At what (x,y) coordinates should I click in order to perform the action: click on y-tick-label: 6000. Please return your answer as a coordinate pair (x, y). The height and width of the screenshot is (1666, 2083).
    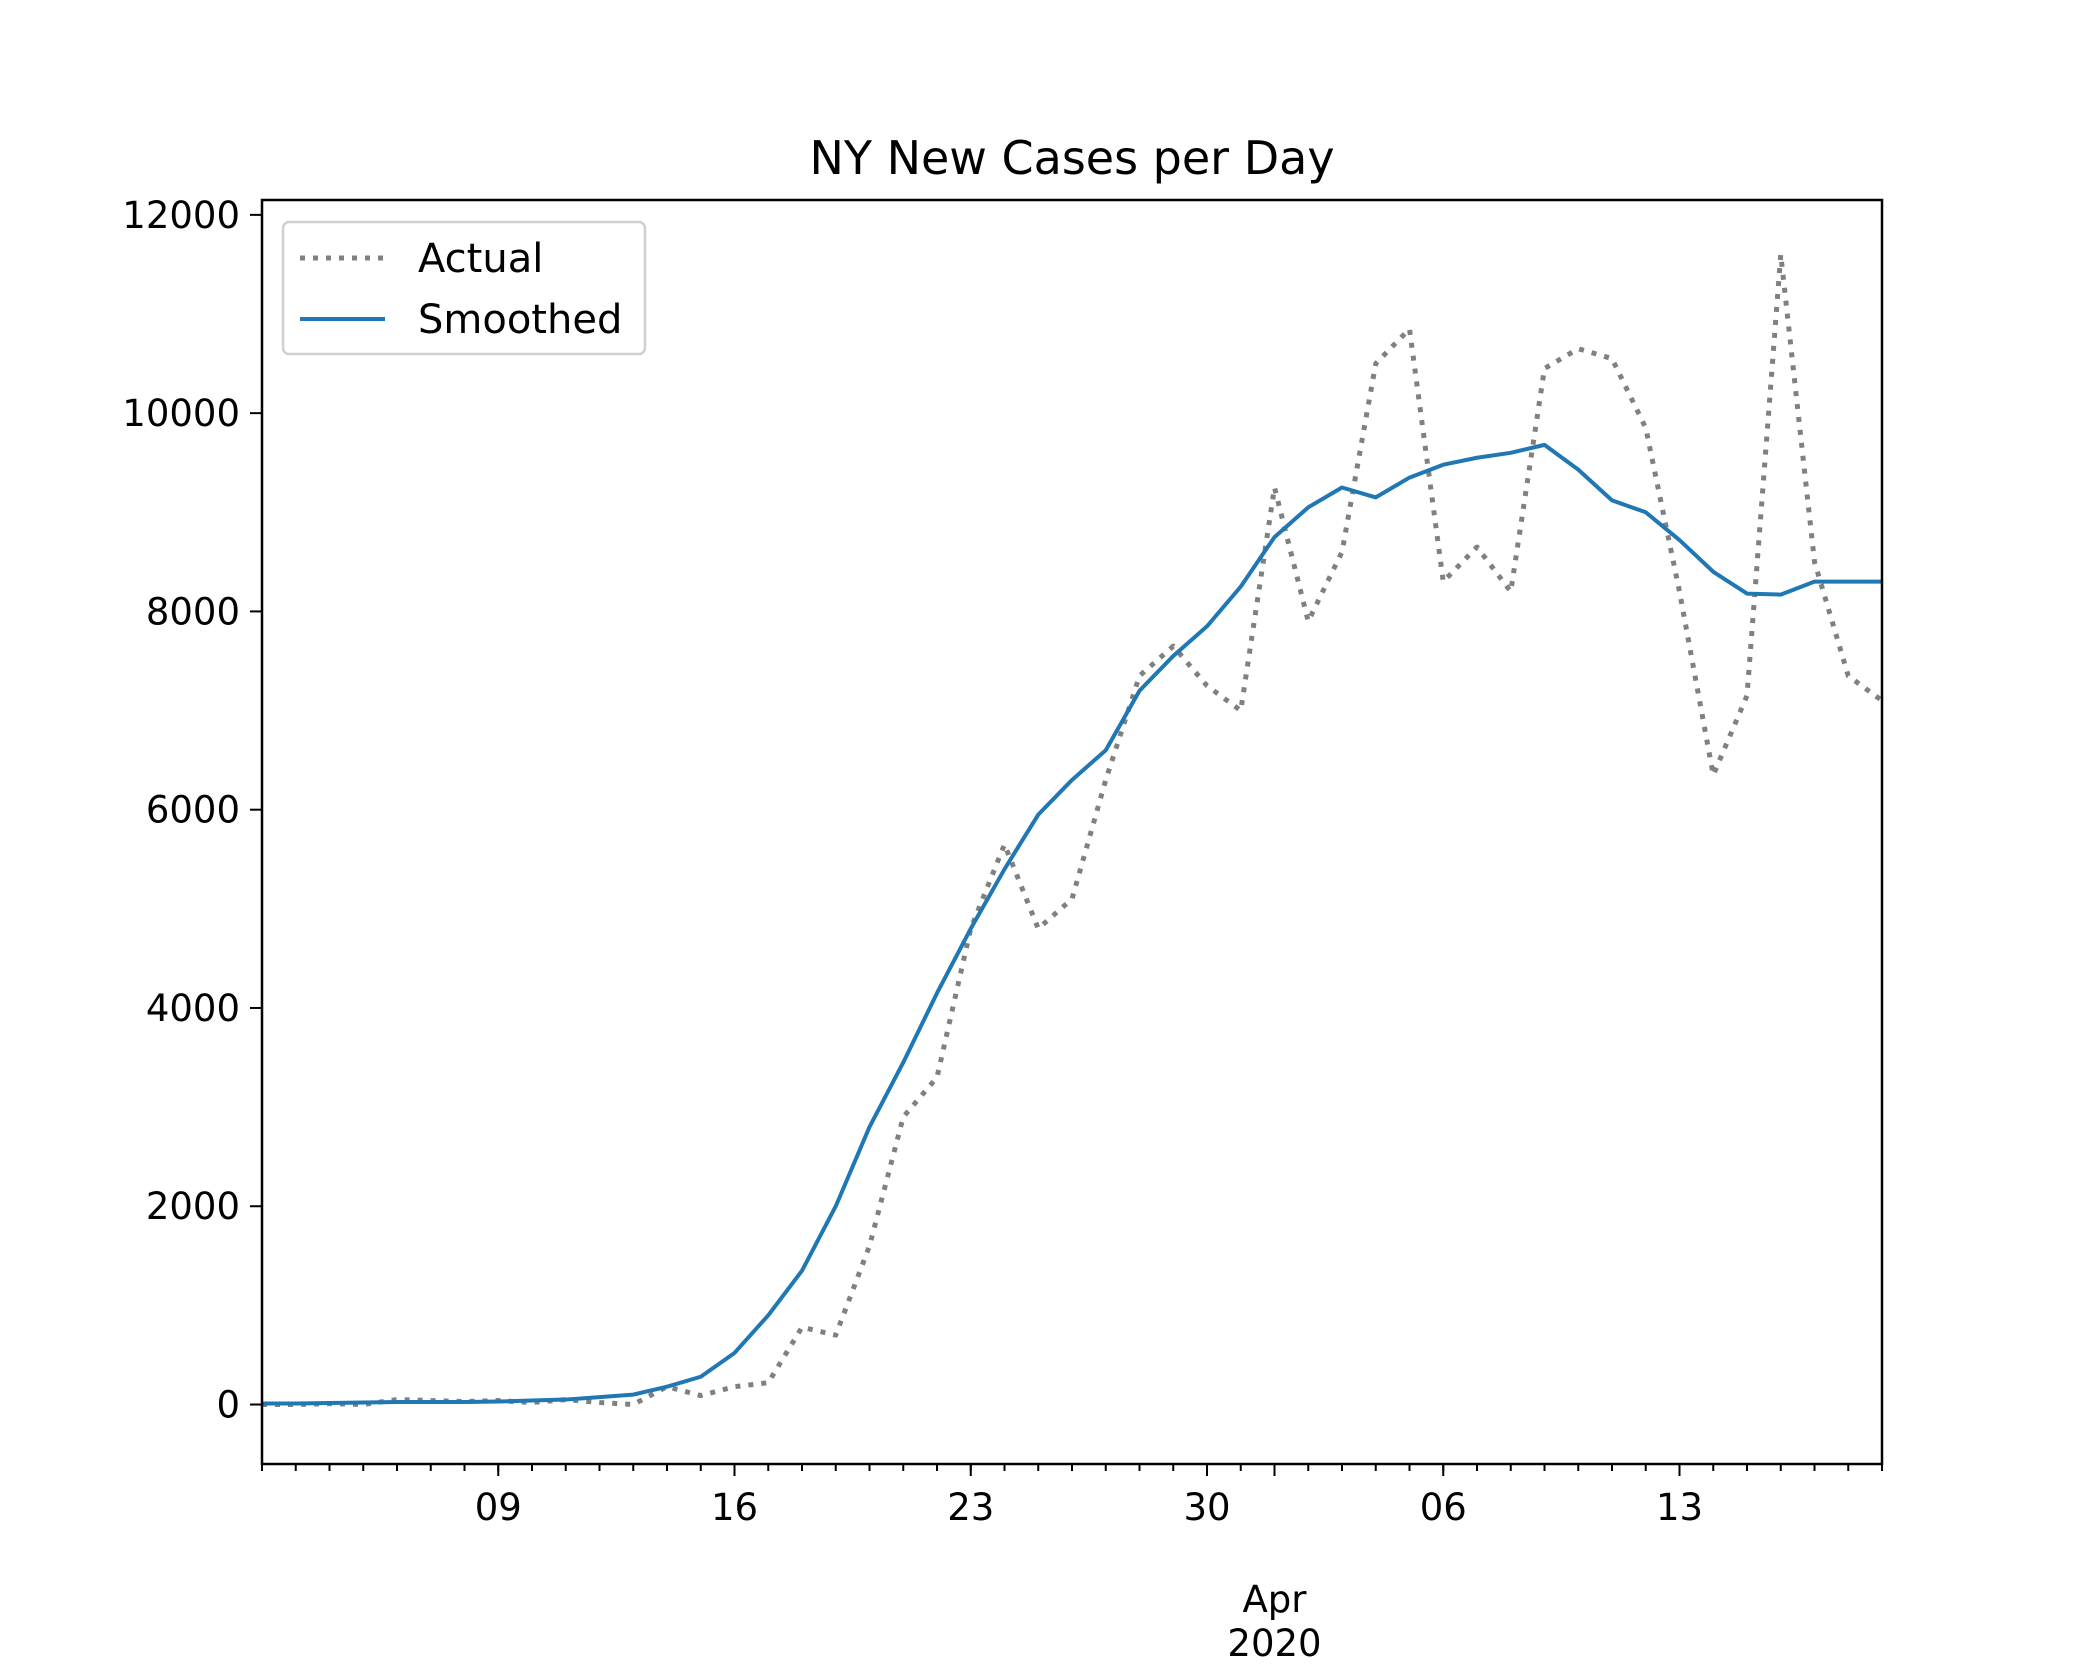
    Looking at the image, I should click on (193, 810).